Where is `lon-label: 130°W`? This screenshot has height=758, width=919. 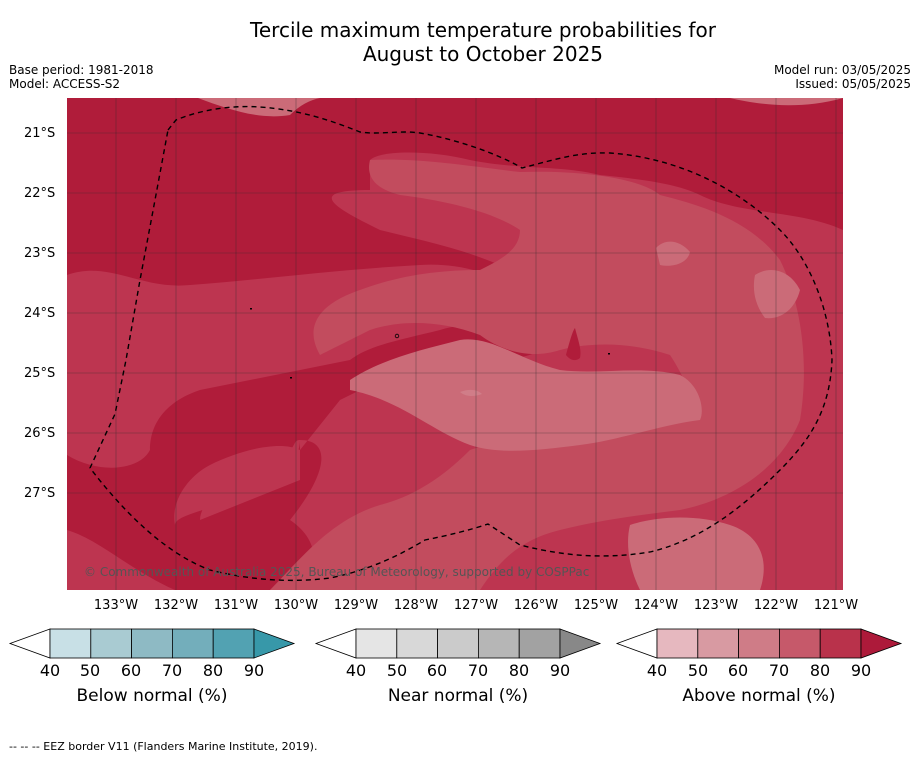 lon-label: 130°W is located at coordinates (296, 605).